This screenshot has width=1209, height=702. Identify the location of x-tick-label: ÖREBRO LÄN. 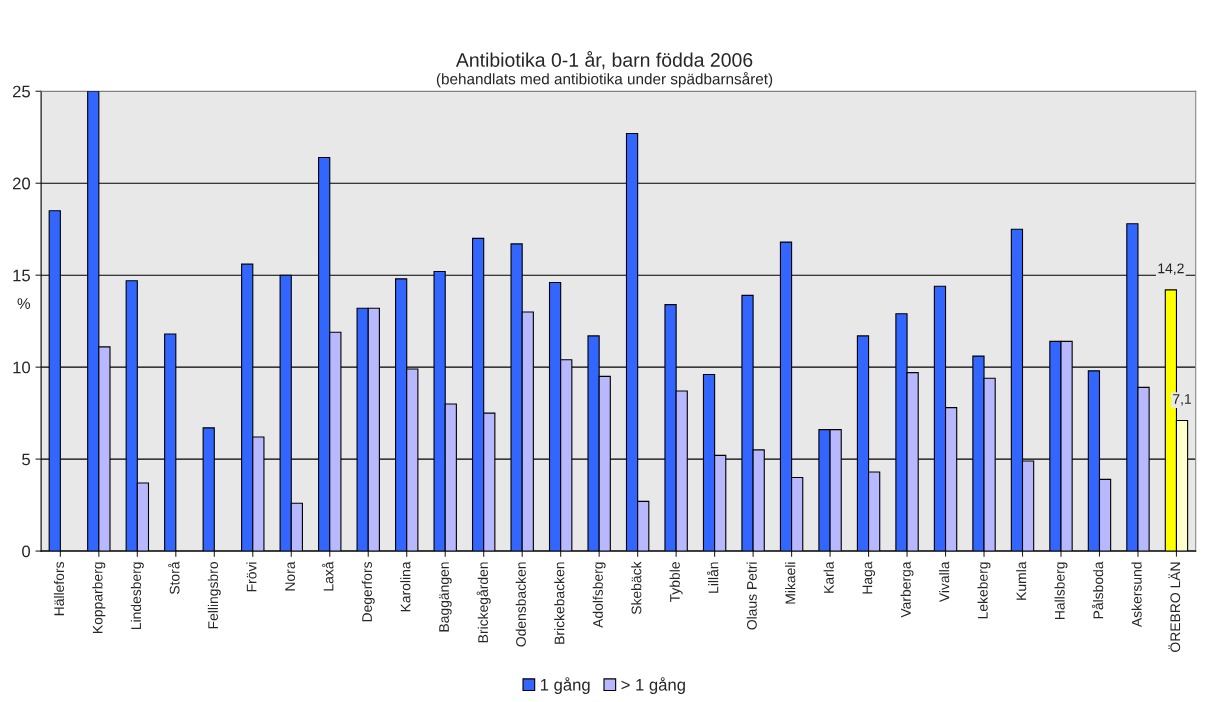
(1174, 607).